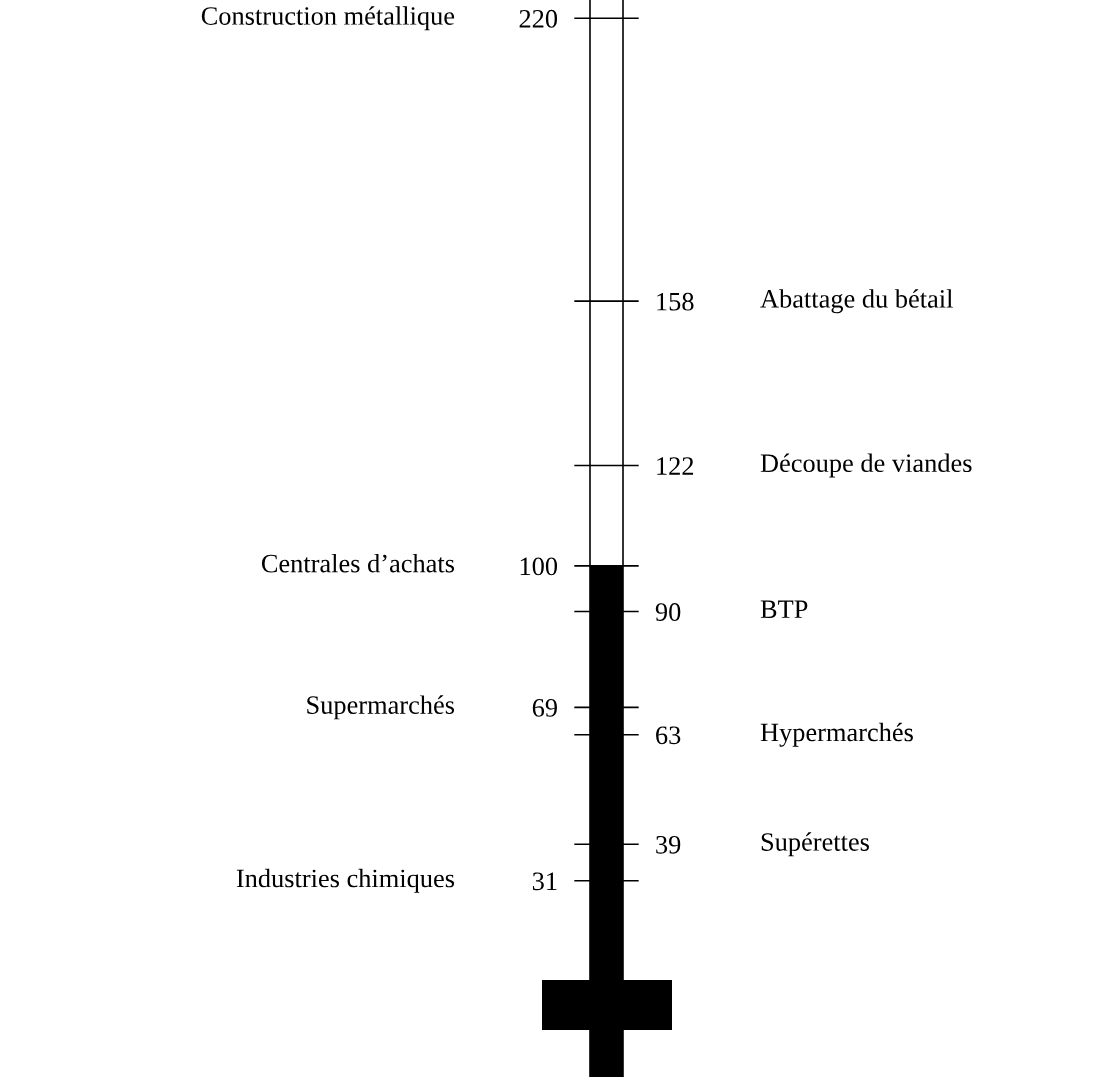 The width and height of the screenshot is (1097, 1077). I want to click on y-tick-label: 31, so click(544, 881).